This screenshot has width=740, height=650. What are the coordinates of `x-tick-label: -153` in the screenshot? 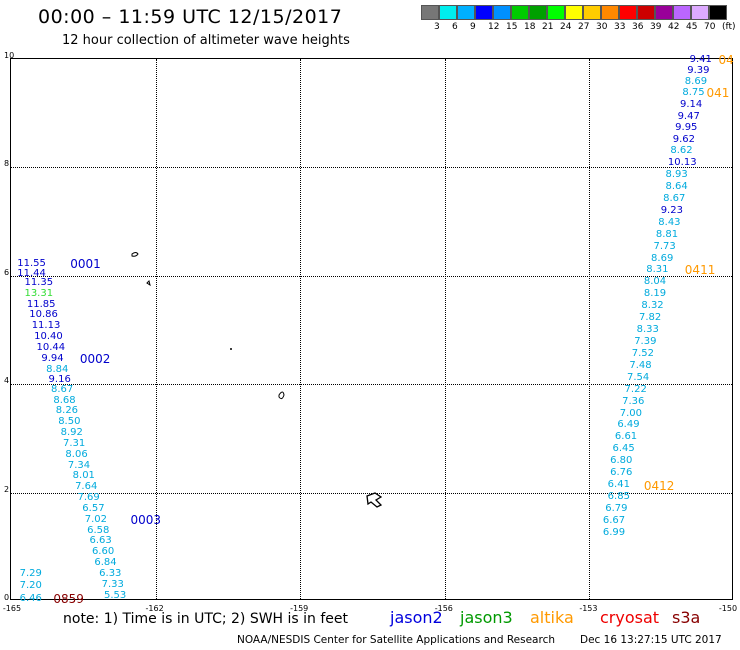 It's located at (588, 608).